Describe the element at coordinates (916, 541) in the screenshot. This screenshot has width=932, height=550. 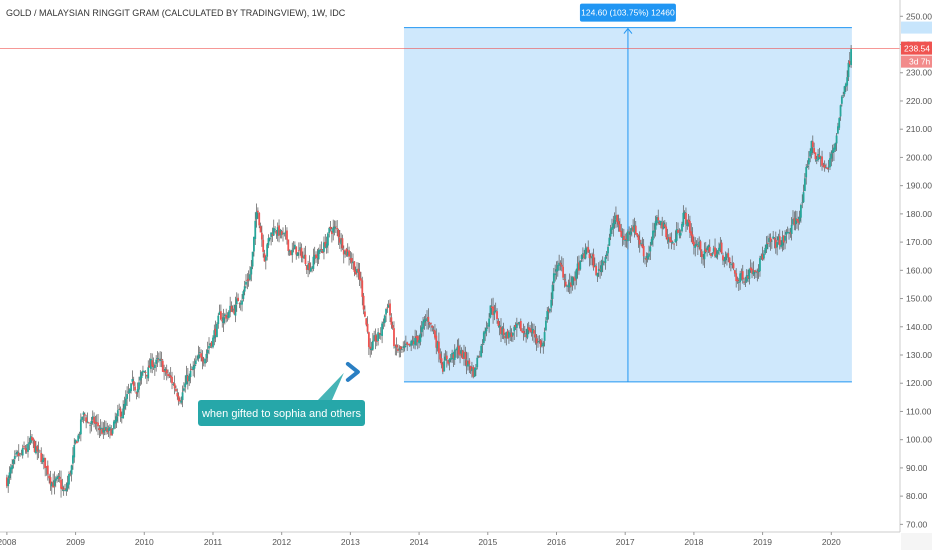
I see `axis-settings-button` at that location.